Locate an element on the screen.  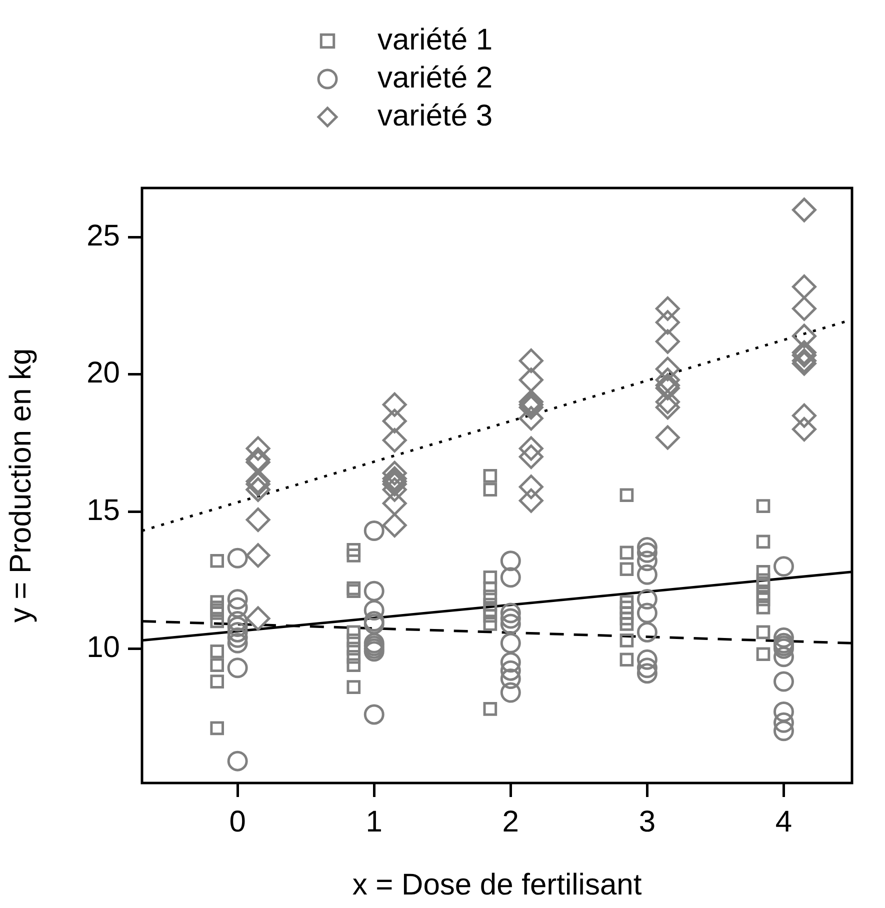
y-tick-label: 20 is located at coordinates (103, 373).